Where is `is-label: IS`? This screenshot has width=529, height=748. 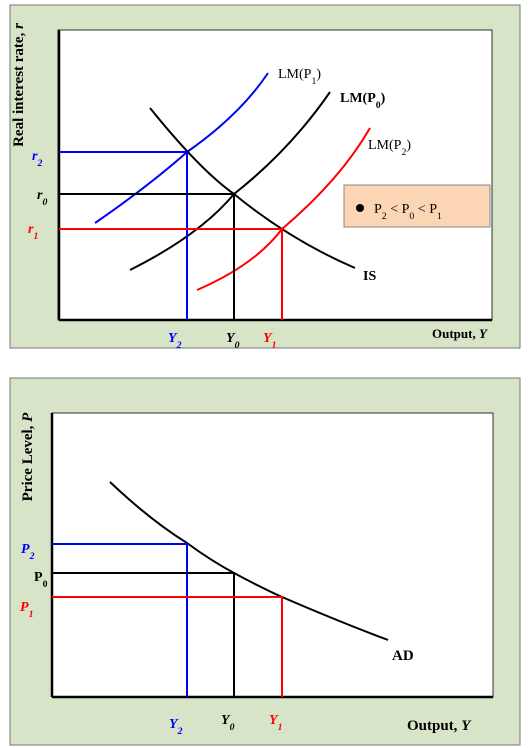 is-label: IS is located at coordinates (369, 276).